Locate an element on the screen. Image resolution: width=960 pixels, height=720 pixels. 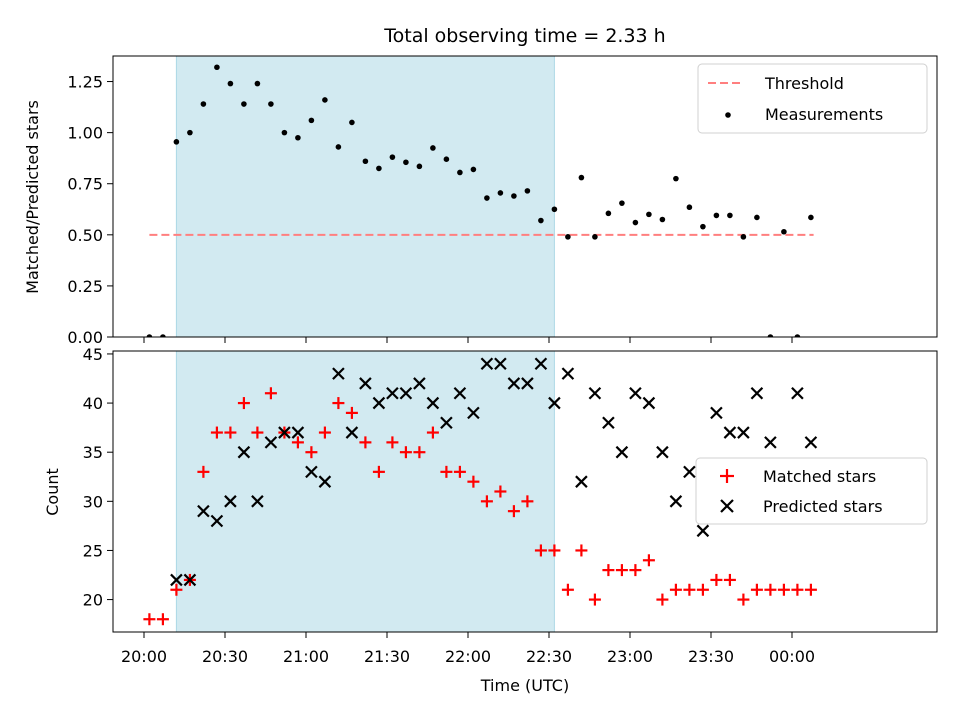
y-tick-label: 1.00 is located at coordinates (85, 133).